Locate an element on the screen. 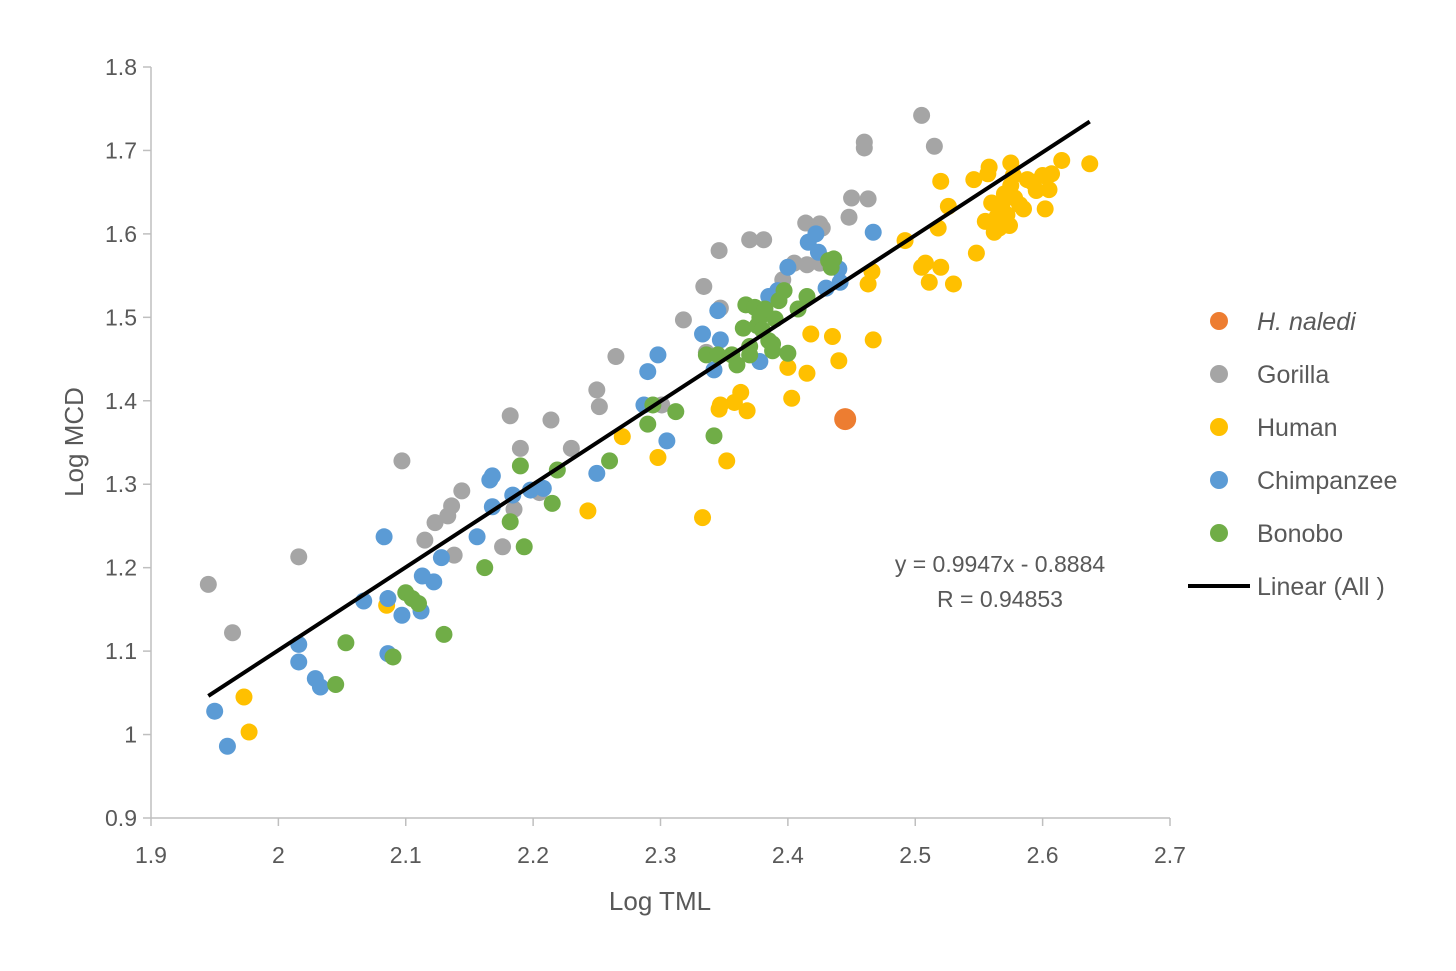 Image resolution: width=1456 pixels, height=971 pixels. legend-label-h-naledi: H. naledi is located at coordinates (1307, 322).